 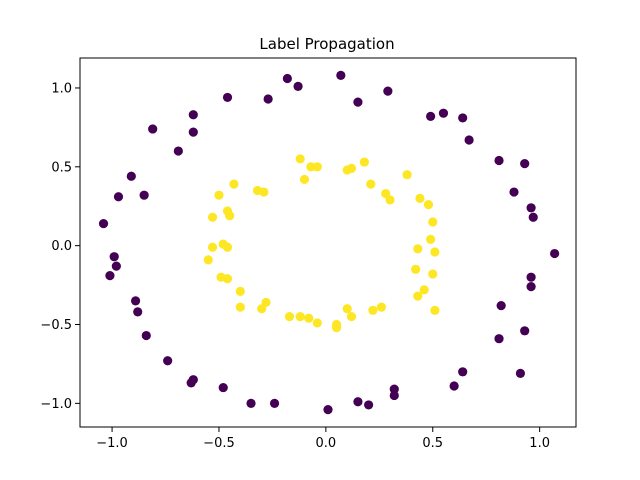 What do you see at coordinates (112, 443) in the screenshot?
I see `x-tick-label: −1.0` at bounding box center [112, 443].